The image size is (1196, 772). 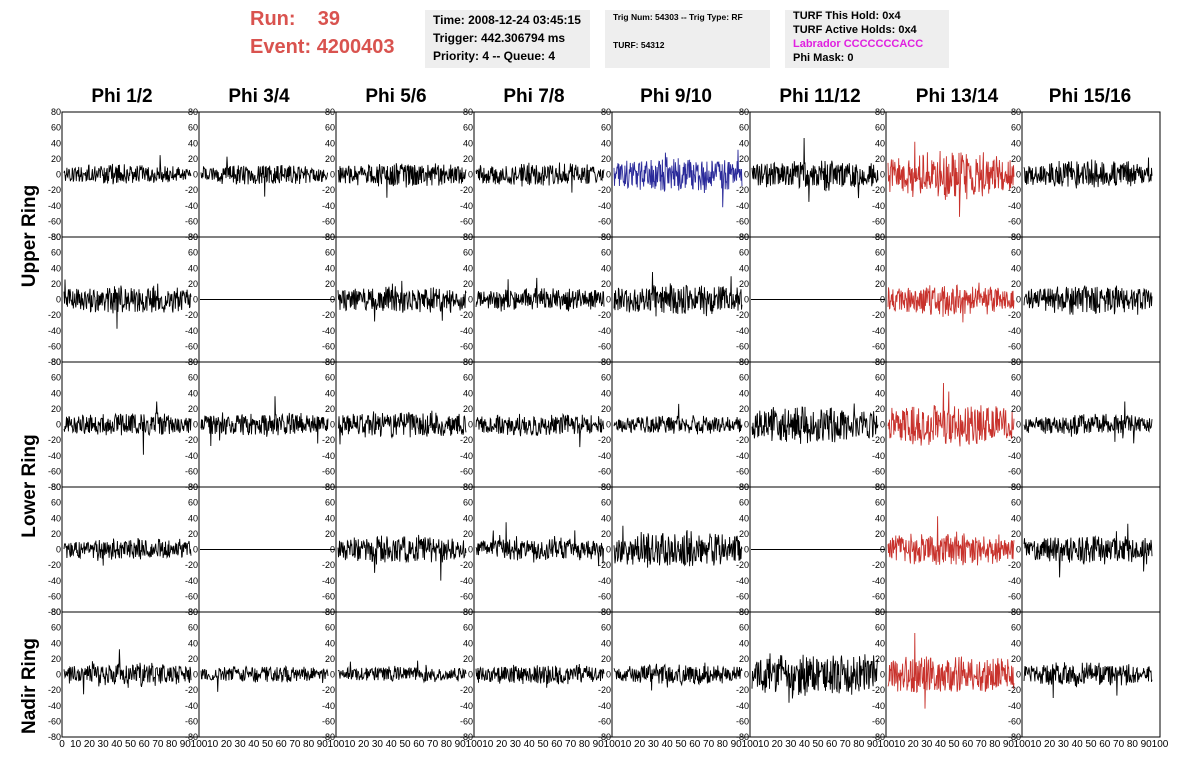 What do you see at coordinates (191, 581) in the screenshot?
I see `y-tick-label-r3-c1-6: -40` at bounding box center [191, 581].